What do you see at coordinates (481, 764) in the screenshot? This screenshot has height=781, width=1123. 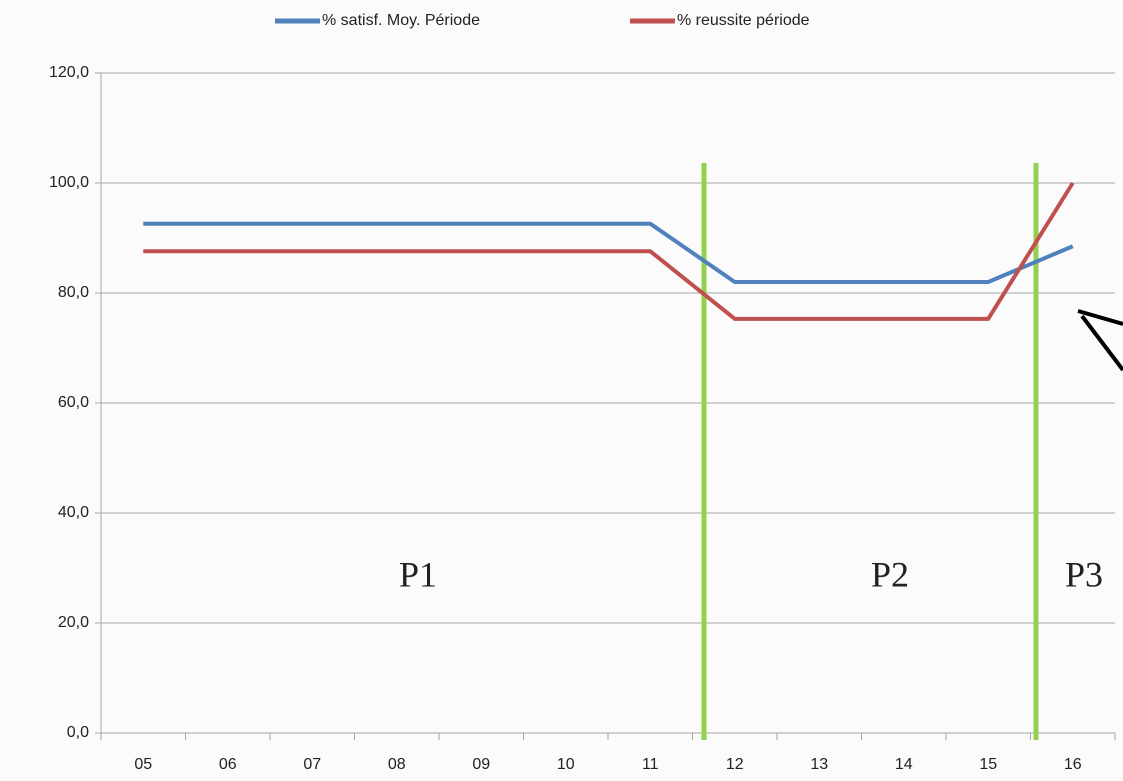 I see `x-tick-label: 09` at bounding box center [481, 764].